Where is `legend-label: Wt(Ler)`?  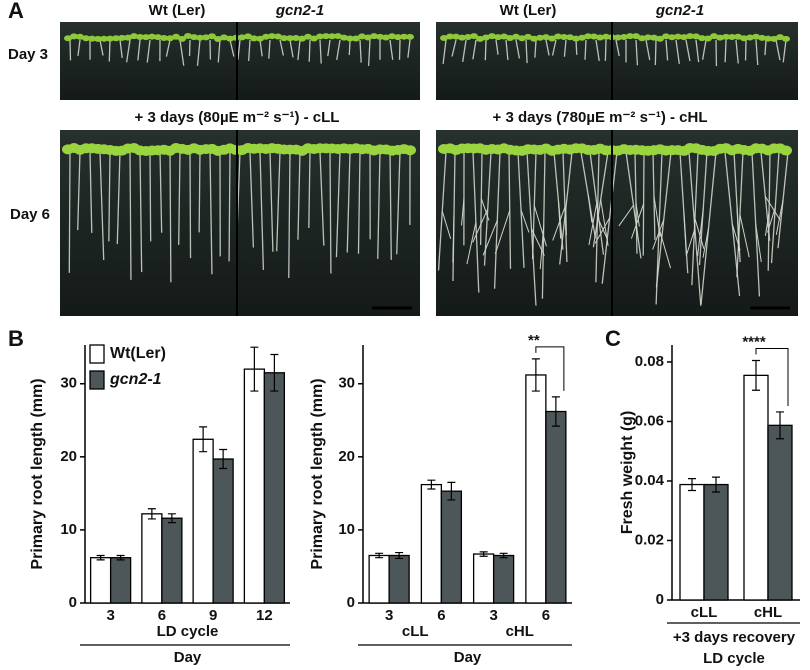 legend-label: Wt(Ler) is located at coordinates (138, 353).